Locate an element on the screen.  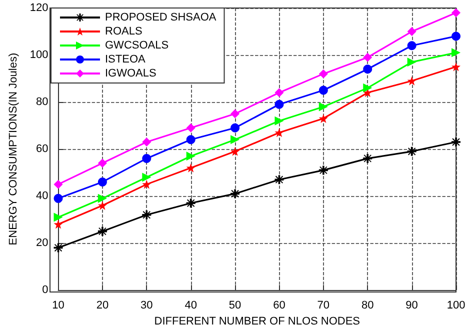
x-tick-label: 70 is located at coordinates (323, 306).